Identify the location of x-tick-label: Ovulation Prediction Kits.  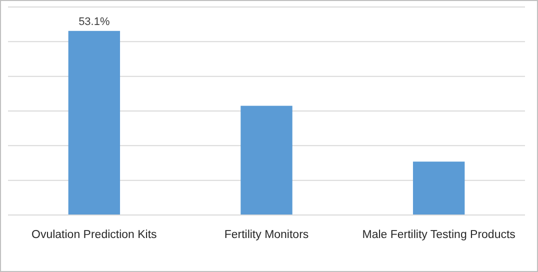
(95, 235).